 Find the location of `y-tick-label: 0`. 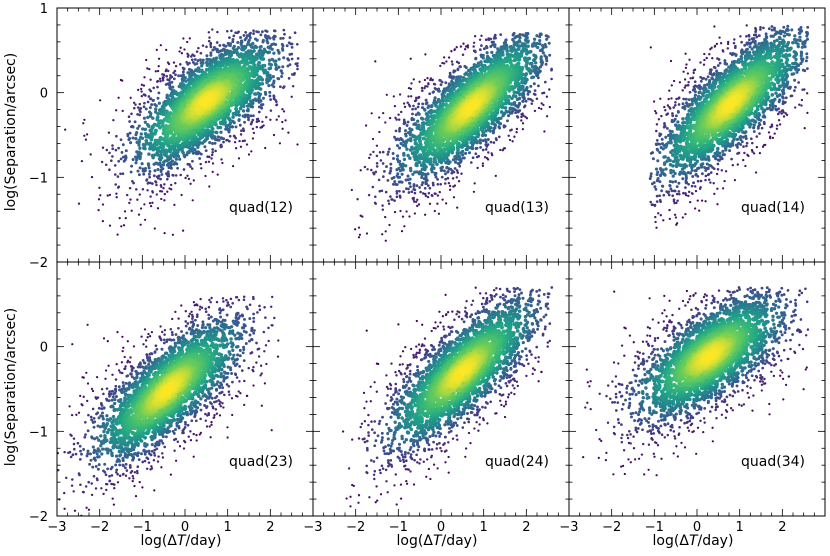

y-tick-label: 0 is located at coordinates (44, 94).